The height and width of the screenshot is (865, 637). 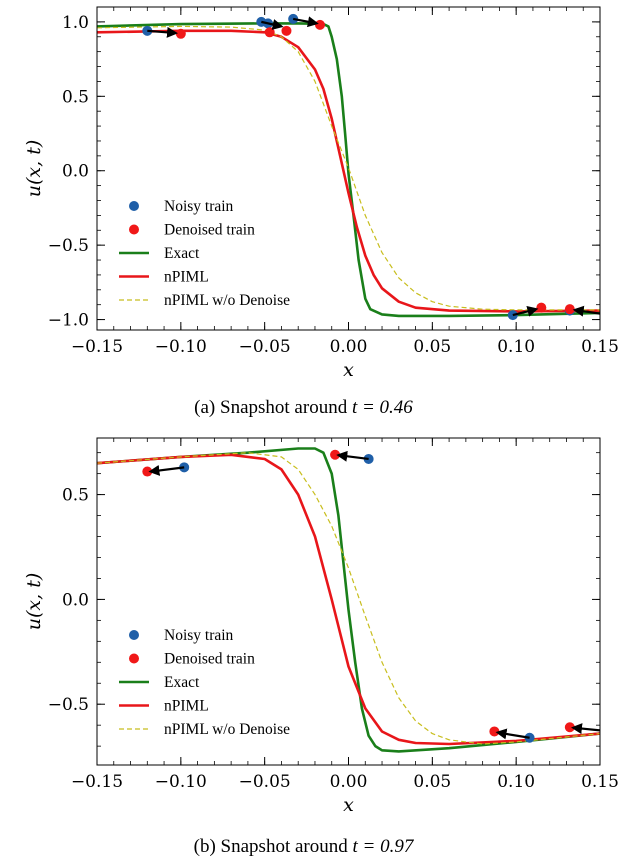 I want to click on caption-text: (b) Snapshot around, so click(x=273, y=846).